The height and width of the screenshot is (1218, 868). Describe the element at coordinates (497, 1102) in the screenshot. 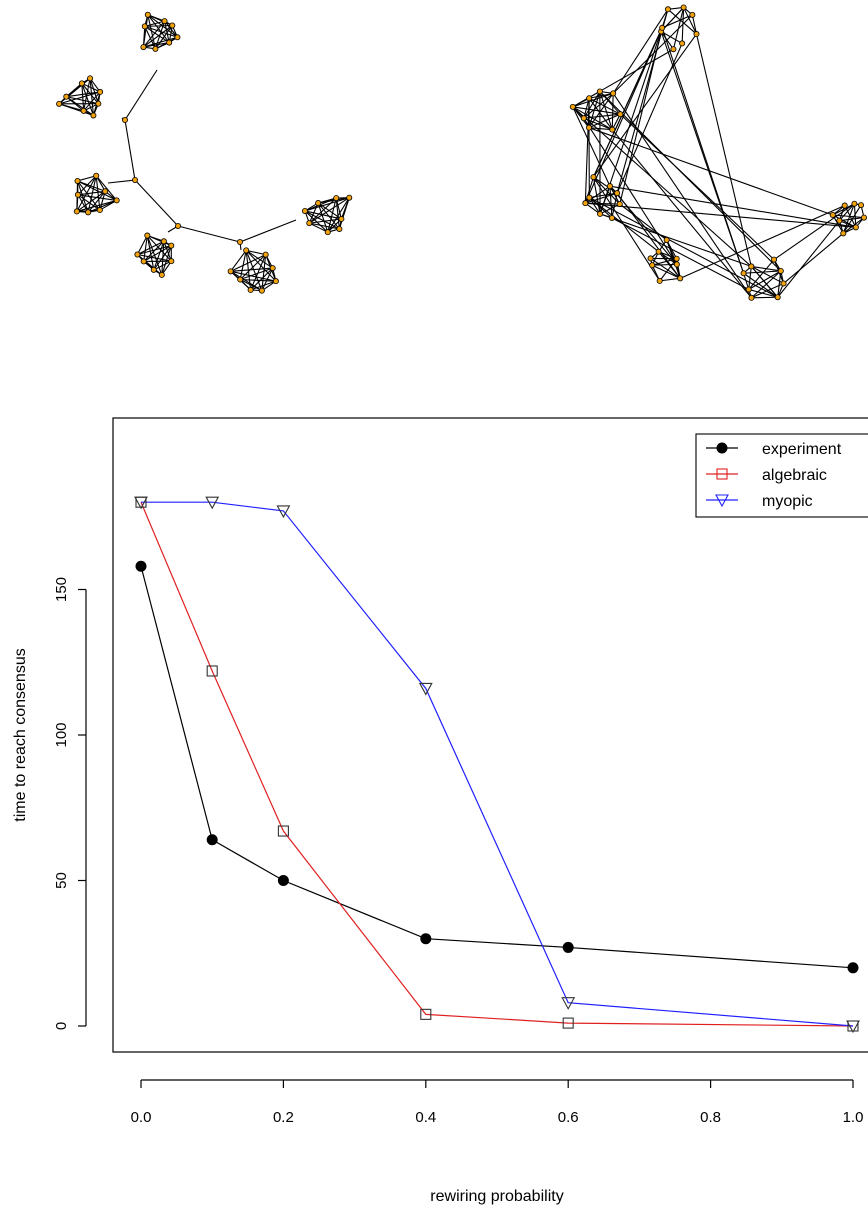

I see `x-axis: 0.0 0.2 0.4 0.6 0.8 1.0` at that location.